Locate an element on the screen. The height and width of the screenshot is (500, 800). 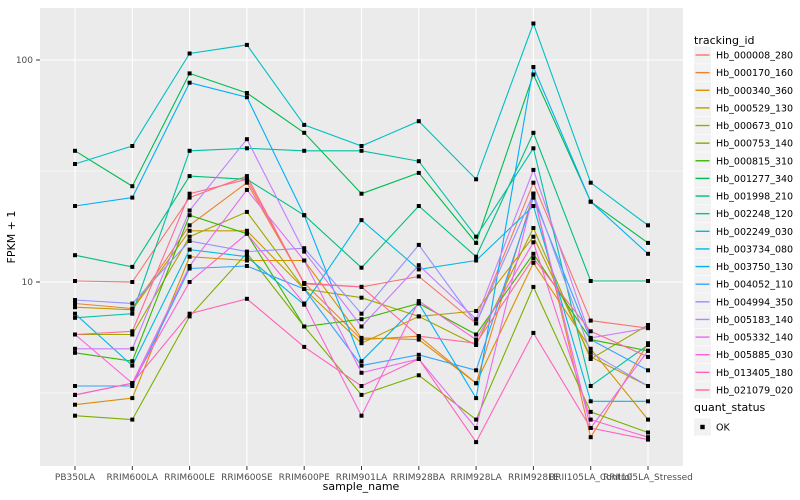
point-Hb_001277_340-RRII105LA_Stressed is located at coordinates (648, 242).